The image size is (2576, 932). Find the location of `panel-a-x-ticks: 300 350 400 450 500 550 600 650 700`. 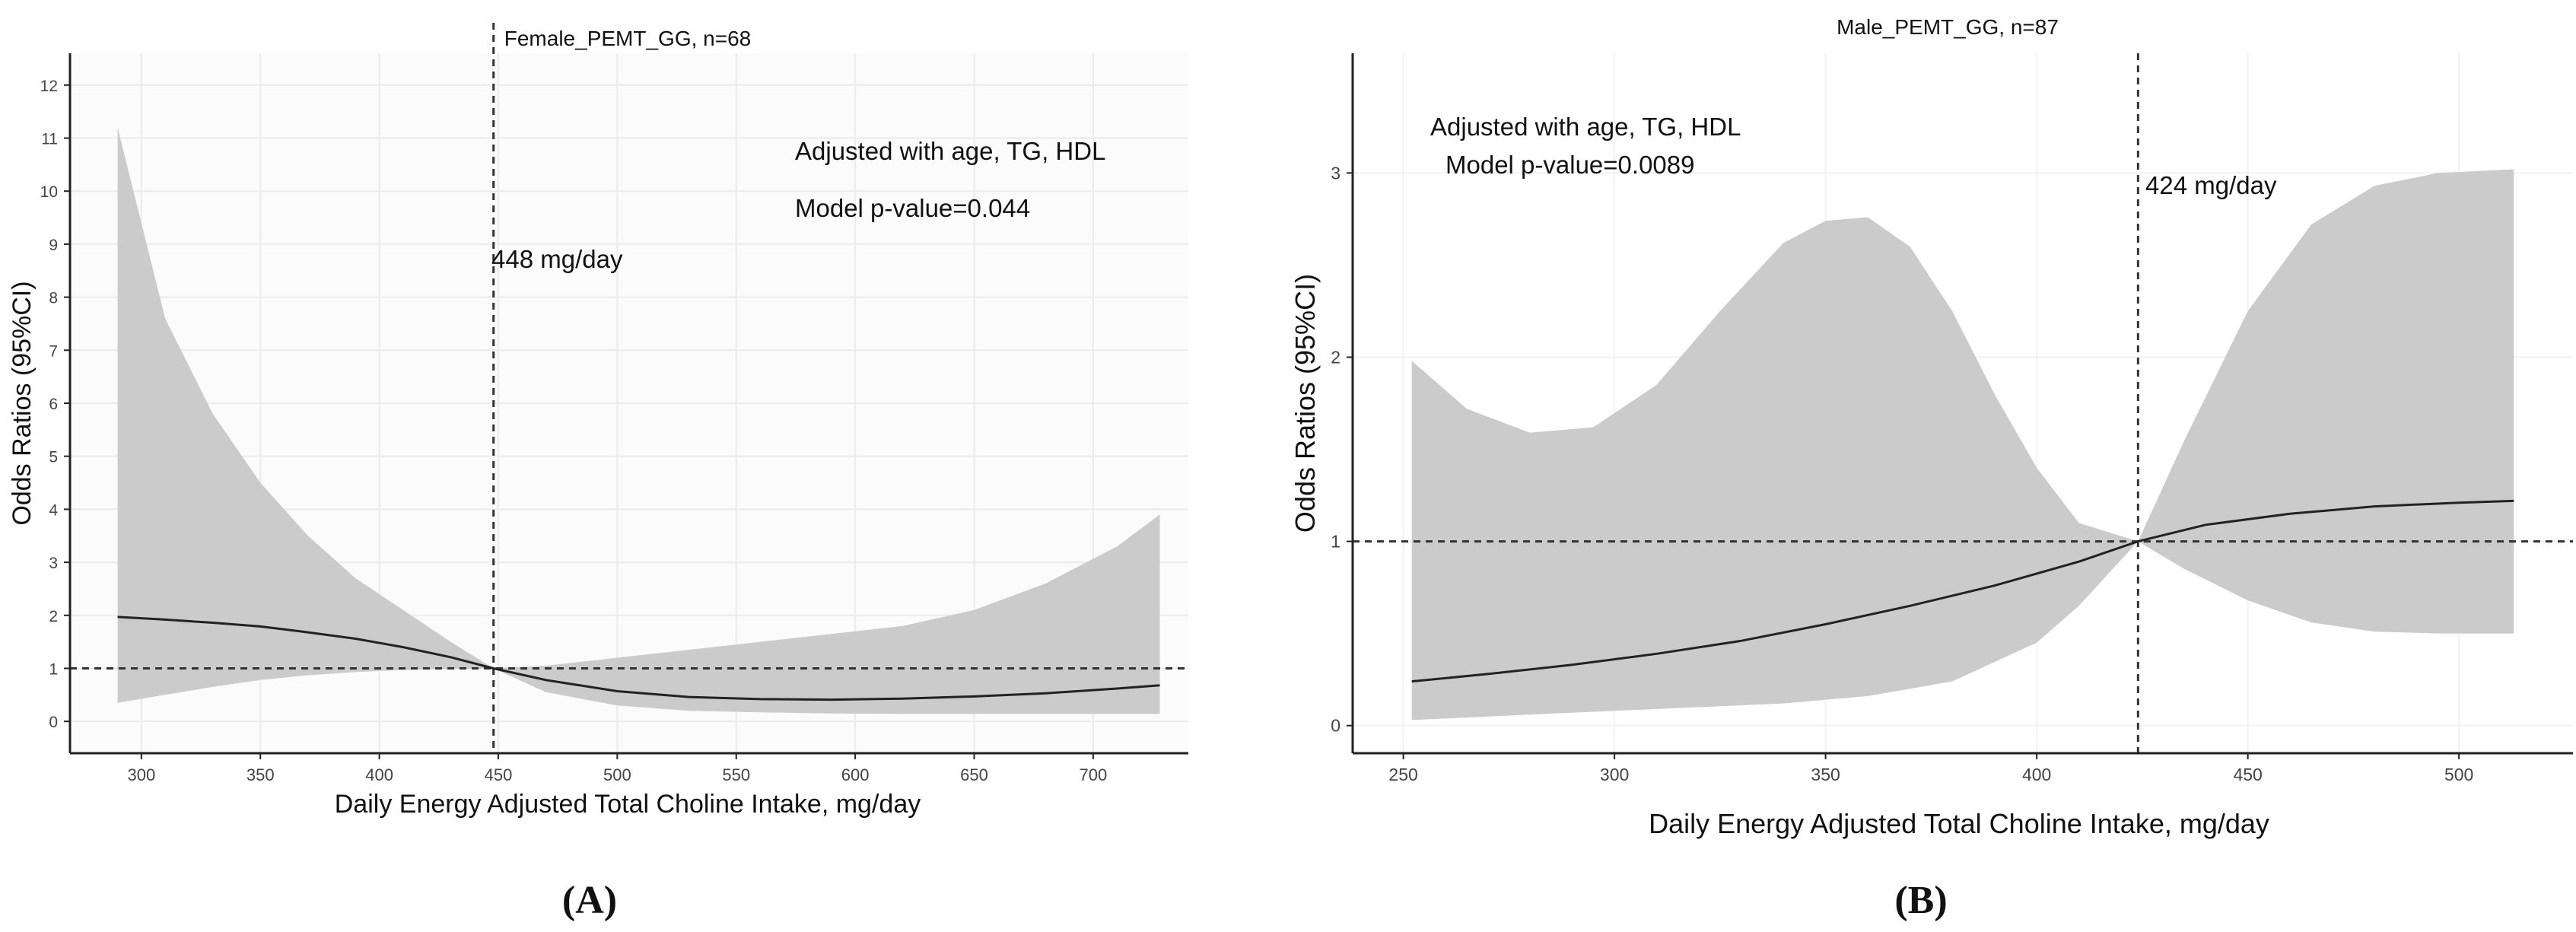

panel-a-x-ticks: 300 350 400 450 500 550 600 650 700 is located at coordinates (617, 768).